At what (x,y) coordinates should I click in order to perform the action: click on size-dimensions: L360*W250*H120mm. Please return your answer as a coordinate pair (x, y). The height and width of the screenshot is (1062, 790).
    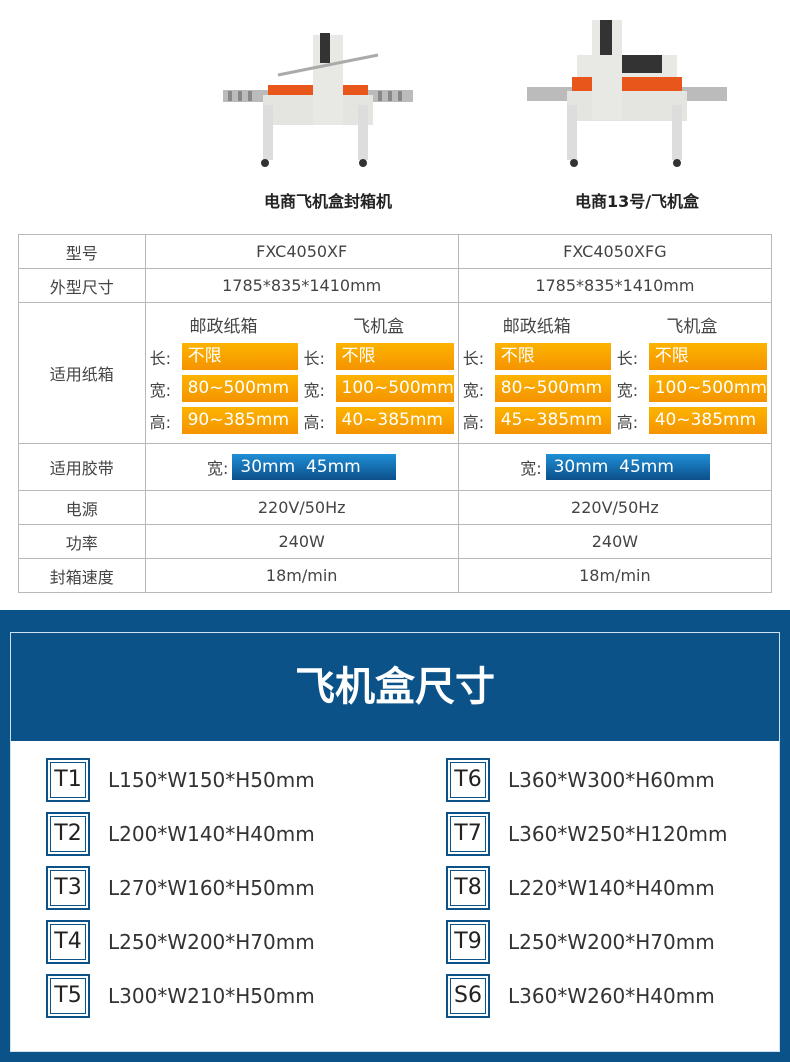
    Looking at the image, I should click on (618, 834).